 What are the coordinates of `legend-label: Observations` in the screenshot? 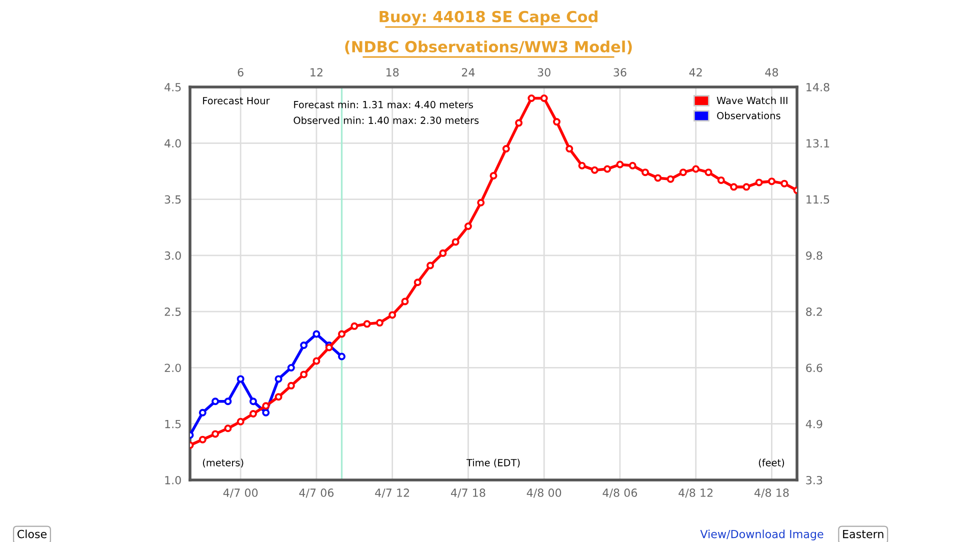 It's located at (748, 116).